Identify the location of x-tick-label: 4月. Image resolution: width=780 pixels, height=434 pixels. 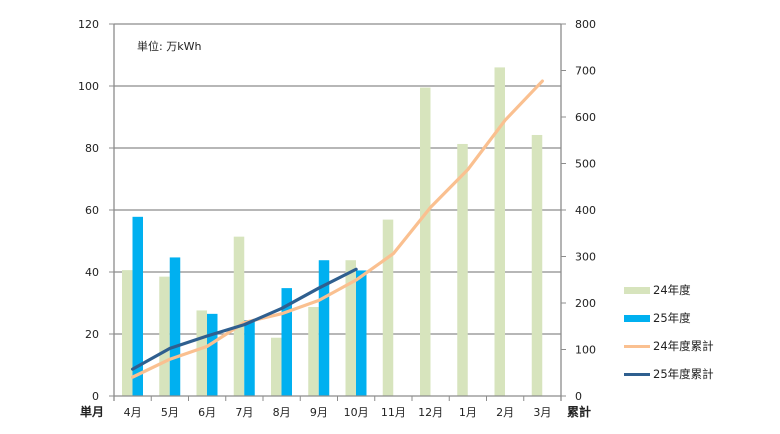
(133, 412).